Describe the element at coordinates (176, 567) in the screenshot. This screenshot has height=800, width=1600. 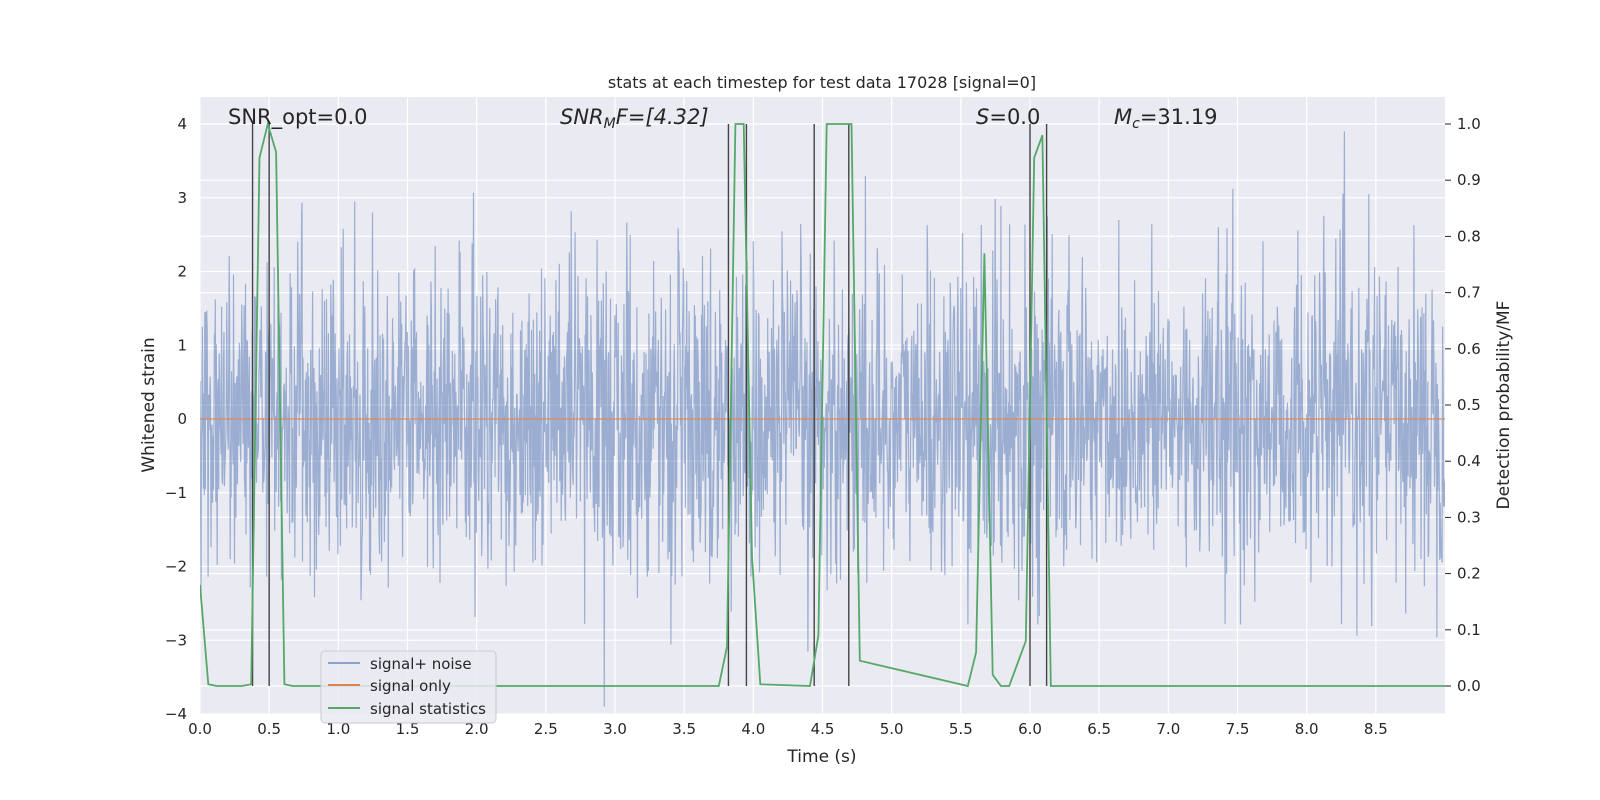
I see `left-y-tick-label: −2` at that location.